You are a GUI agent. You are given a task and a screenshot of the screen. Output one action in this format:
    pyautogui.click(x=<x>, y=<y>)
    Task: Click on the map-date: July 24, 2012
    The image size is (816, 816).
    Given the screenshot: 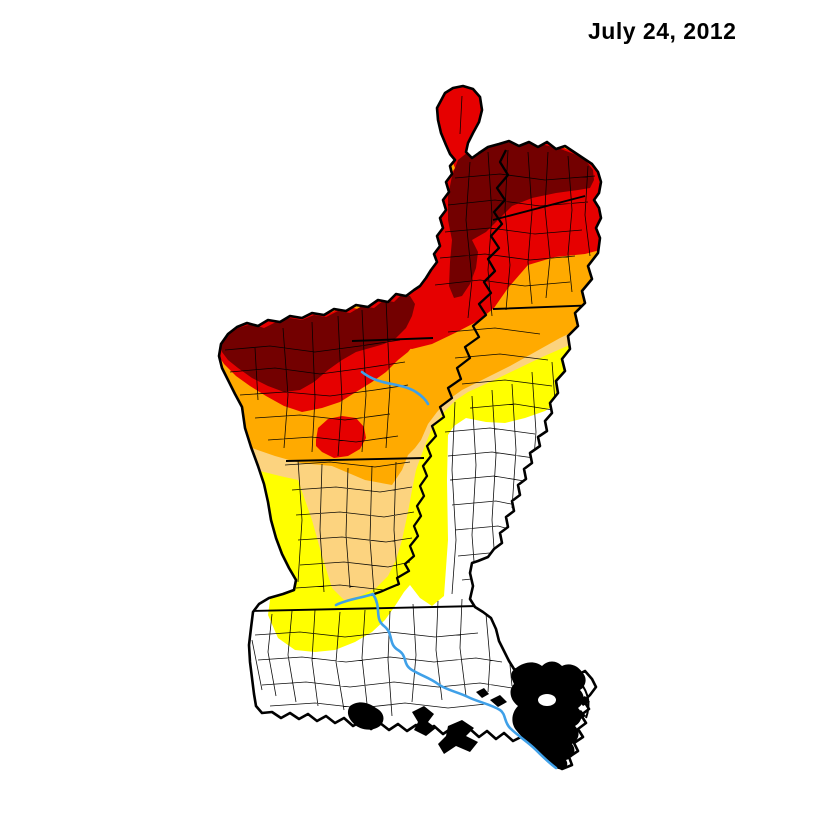 What is the action you would take?
    pyautogui.click(x=662, y=31)
    